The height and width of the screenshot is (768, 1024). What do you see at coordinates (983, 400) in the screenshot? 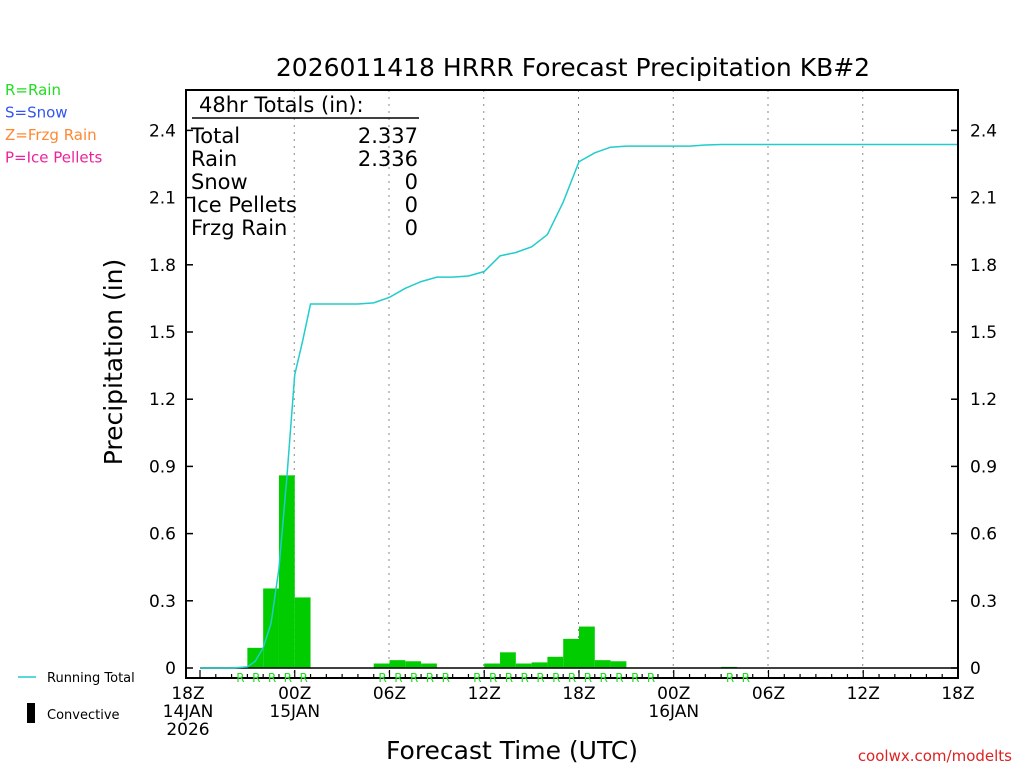
I see `y-tick-label-right: 1.2` at bounding box center [983, 400].